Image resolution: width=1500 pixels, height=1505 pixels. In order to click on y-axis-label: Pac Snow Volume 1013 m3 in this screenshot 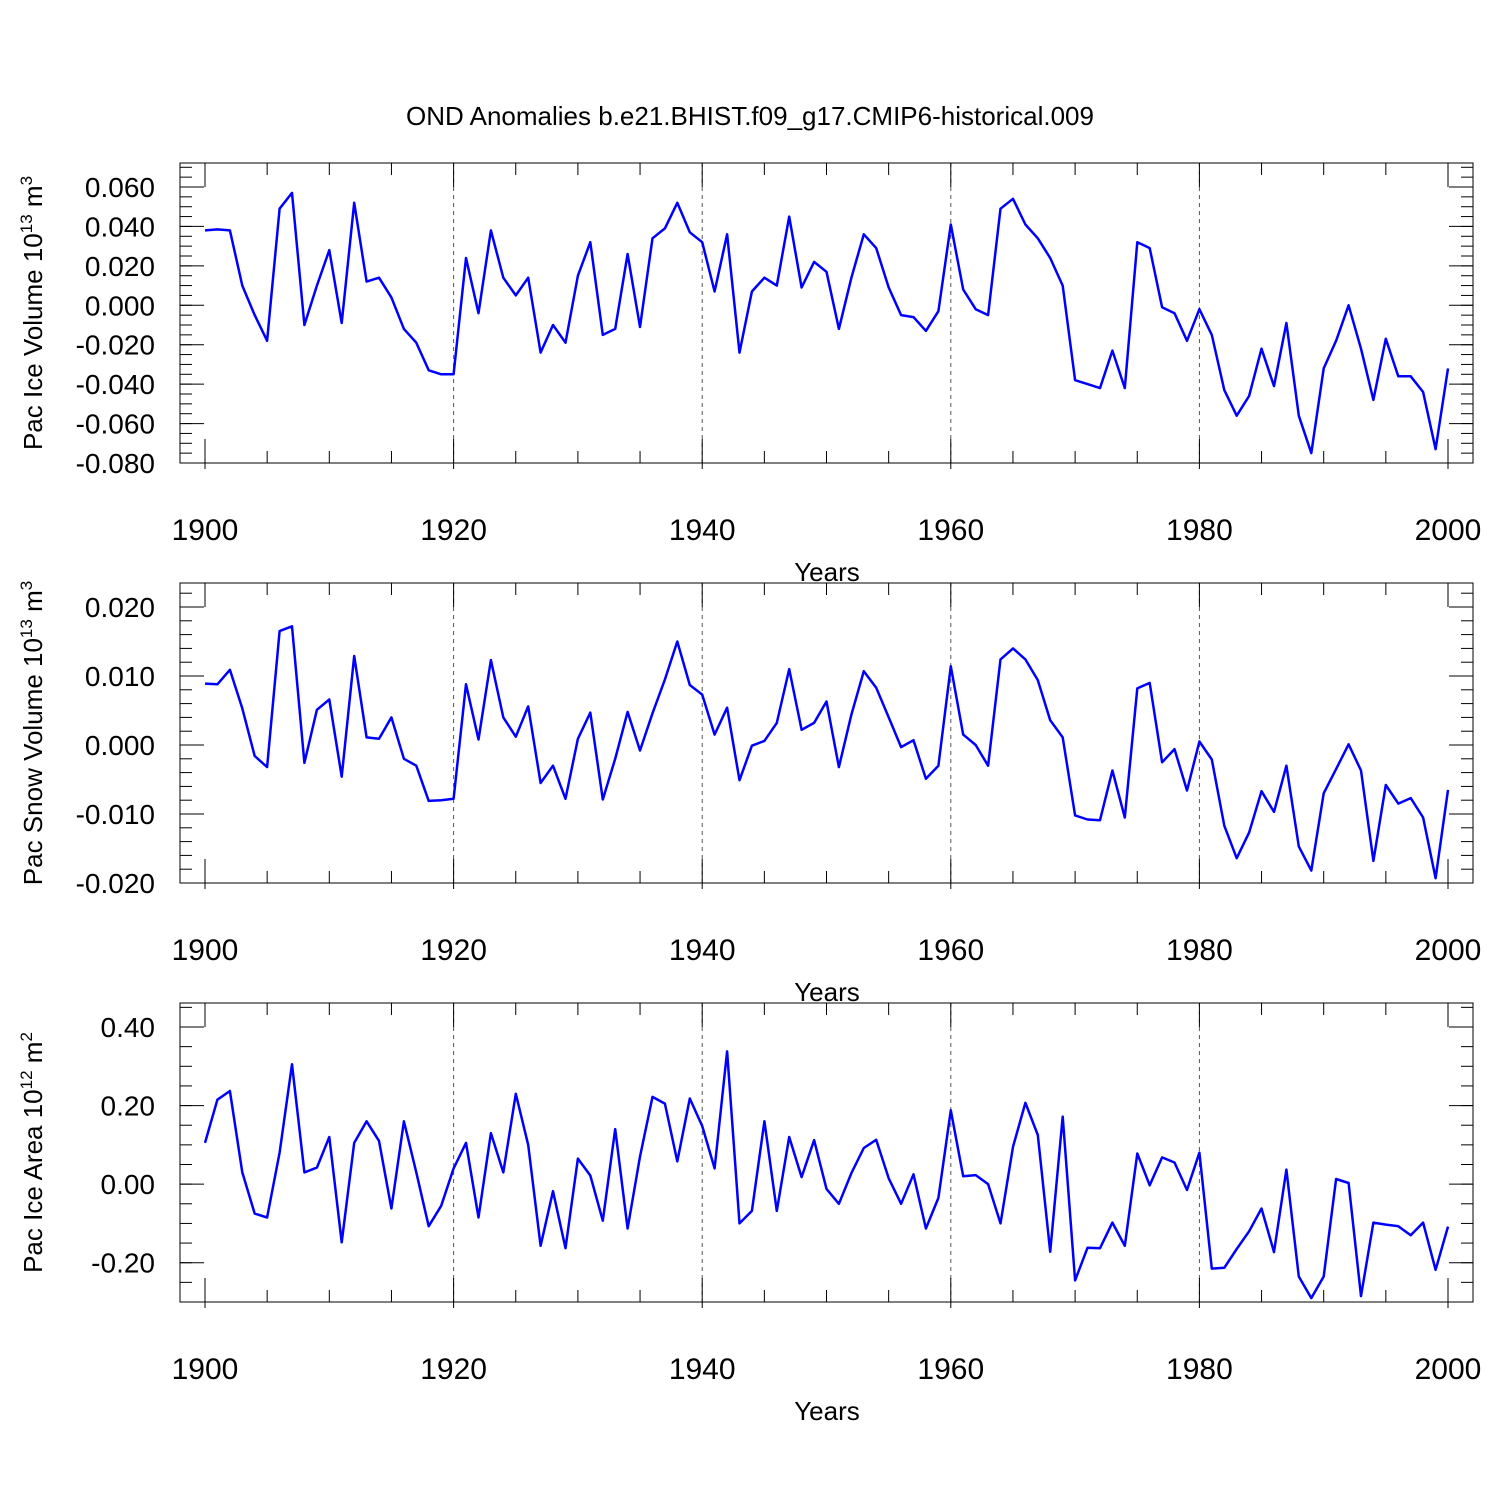, I will do `click(32, 733)`.